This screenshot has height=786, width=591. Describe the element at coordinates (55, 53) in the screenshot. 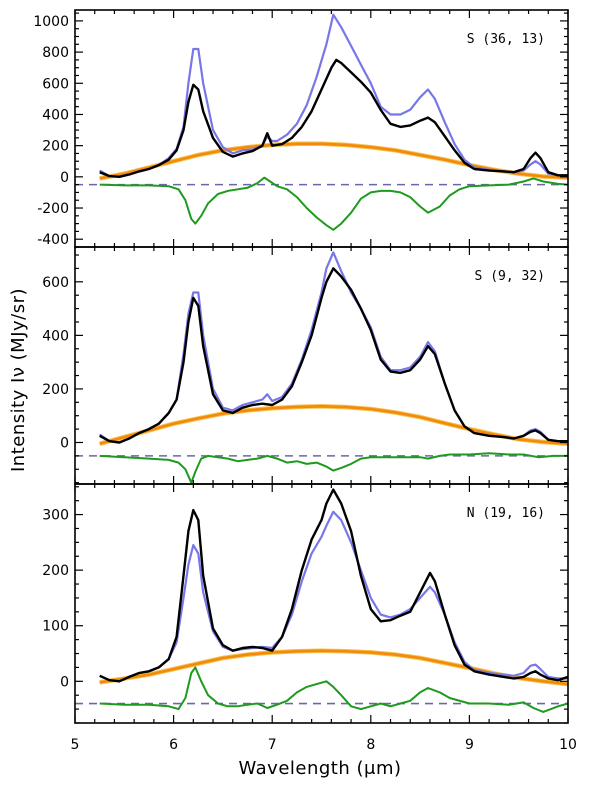

I see `y-tick-label: 800` at that location.